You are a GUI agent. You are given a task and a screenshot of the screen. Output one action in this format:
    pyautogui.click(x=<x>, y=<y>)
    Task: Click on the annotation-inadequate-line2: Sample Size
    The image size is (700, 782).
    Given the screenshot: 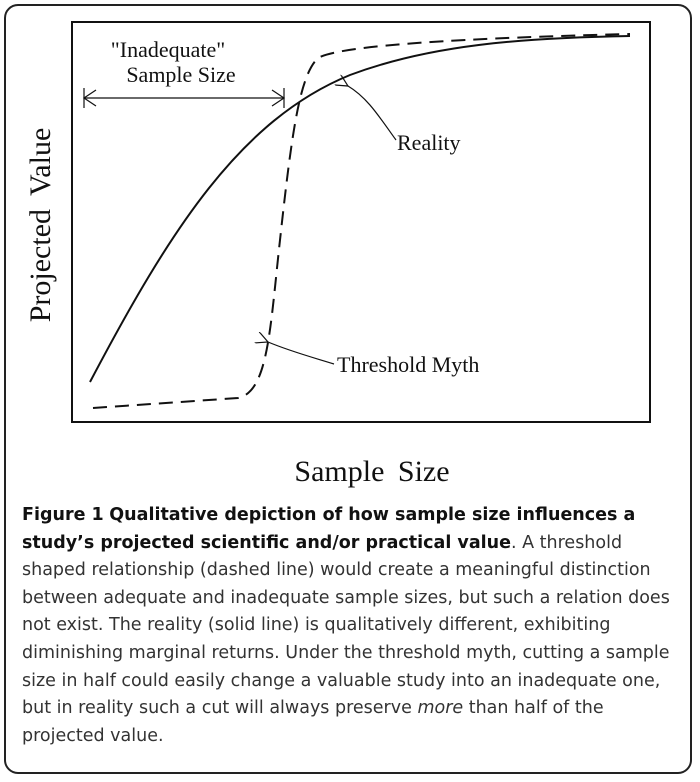 What is the action you would take?
    pyautogui.click(x=180, y=74)
    